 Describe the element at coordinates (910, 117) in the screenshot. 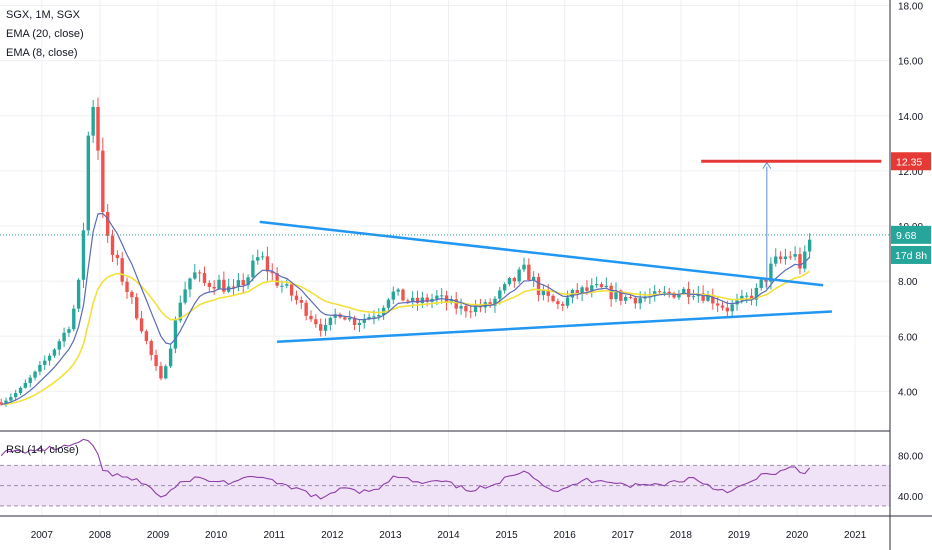

I see `price-tick-label: 14.00` at that location.